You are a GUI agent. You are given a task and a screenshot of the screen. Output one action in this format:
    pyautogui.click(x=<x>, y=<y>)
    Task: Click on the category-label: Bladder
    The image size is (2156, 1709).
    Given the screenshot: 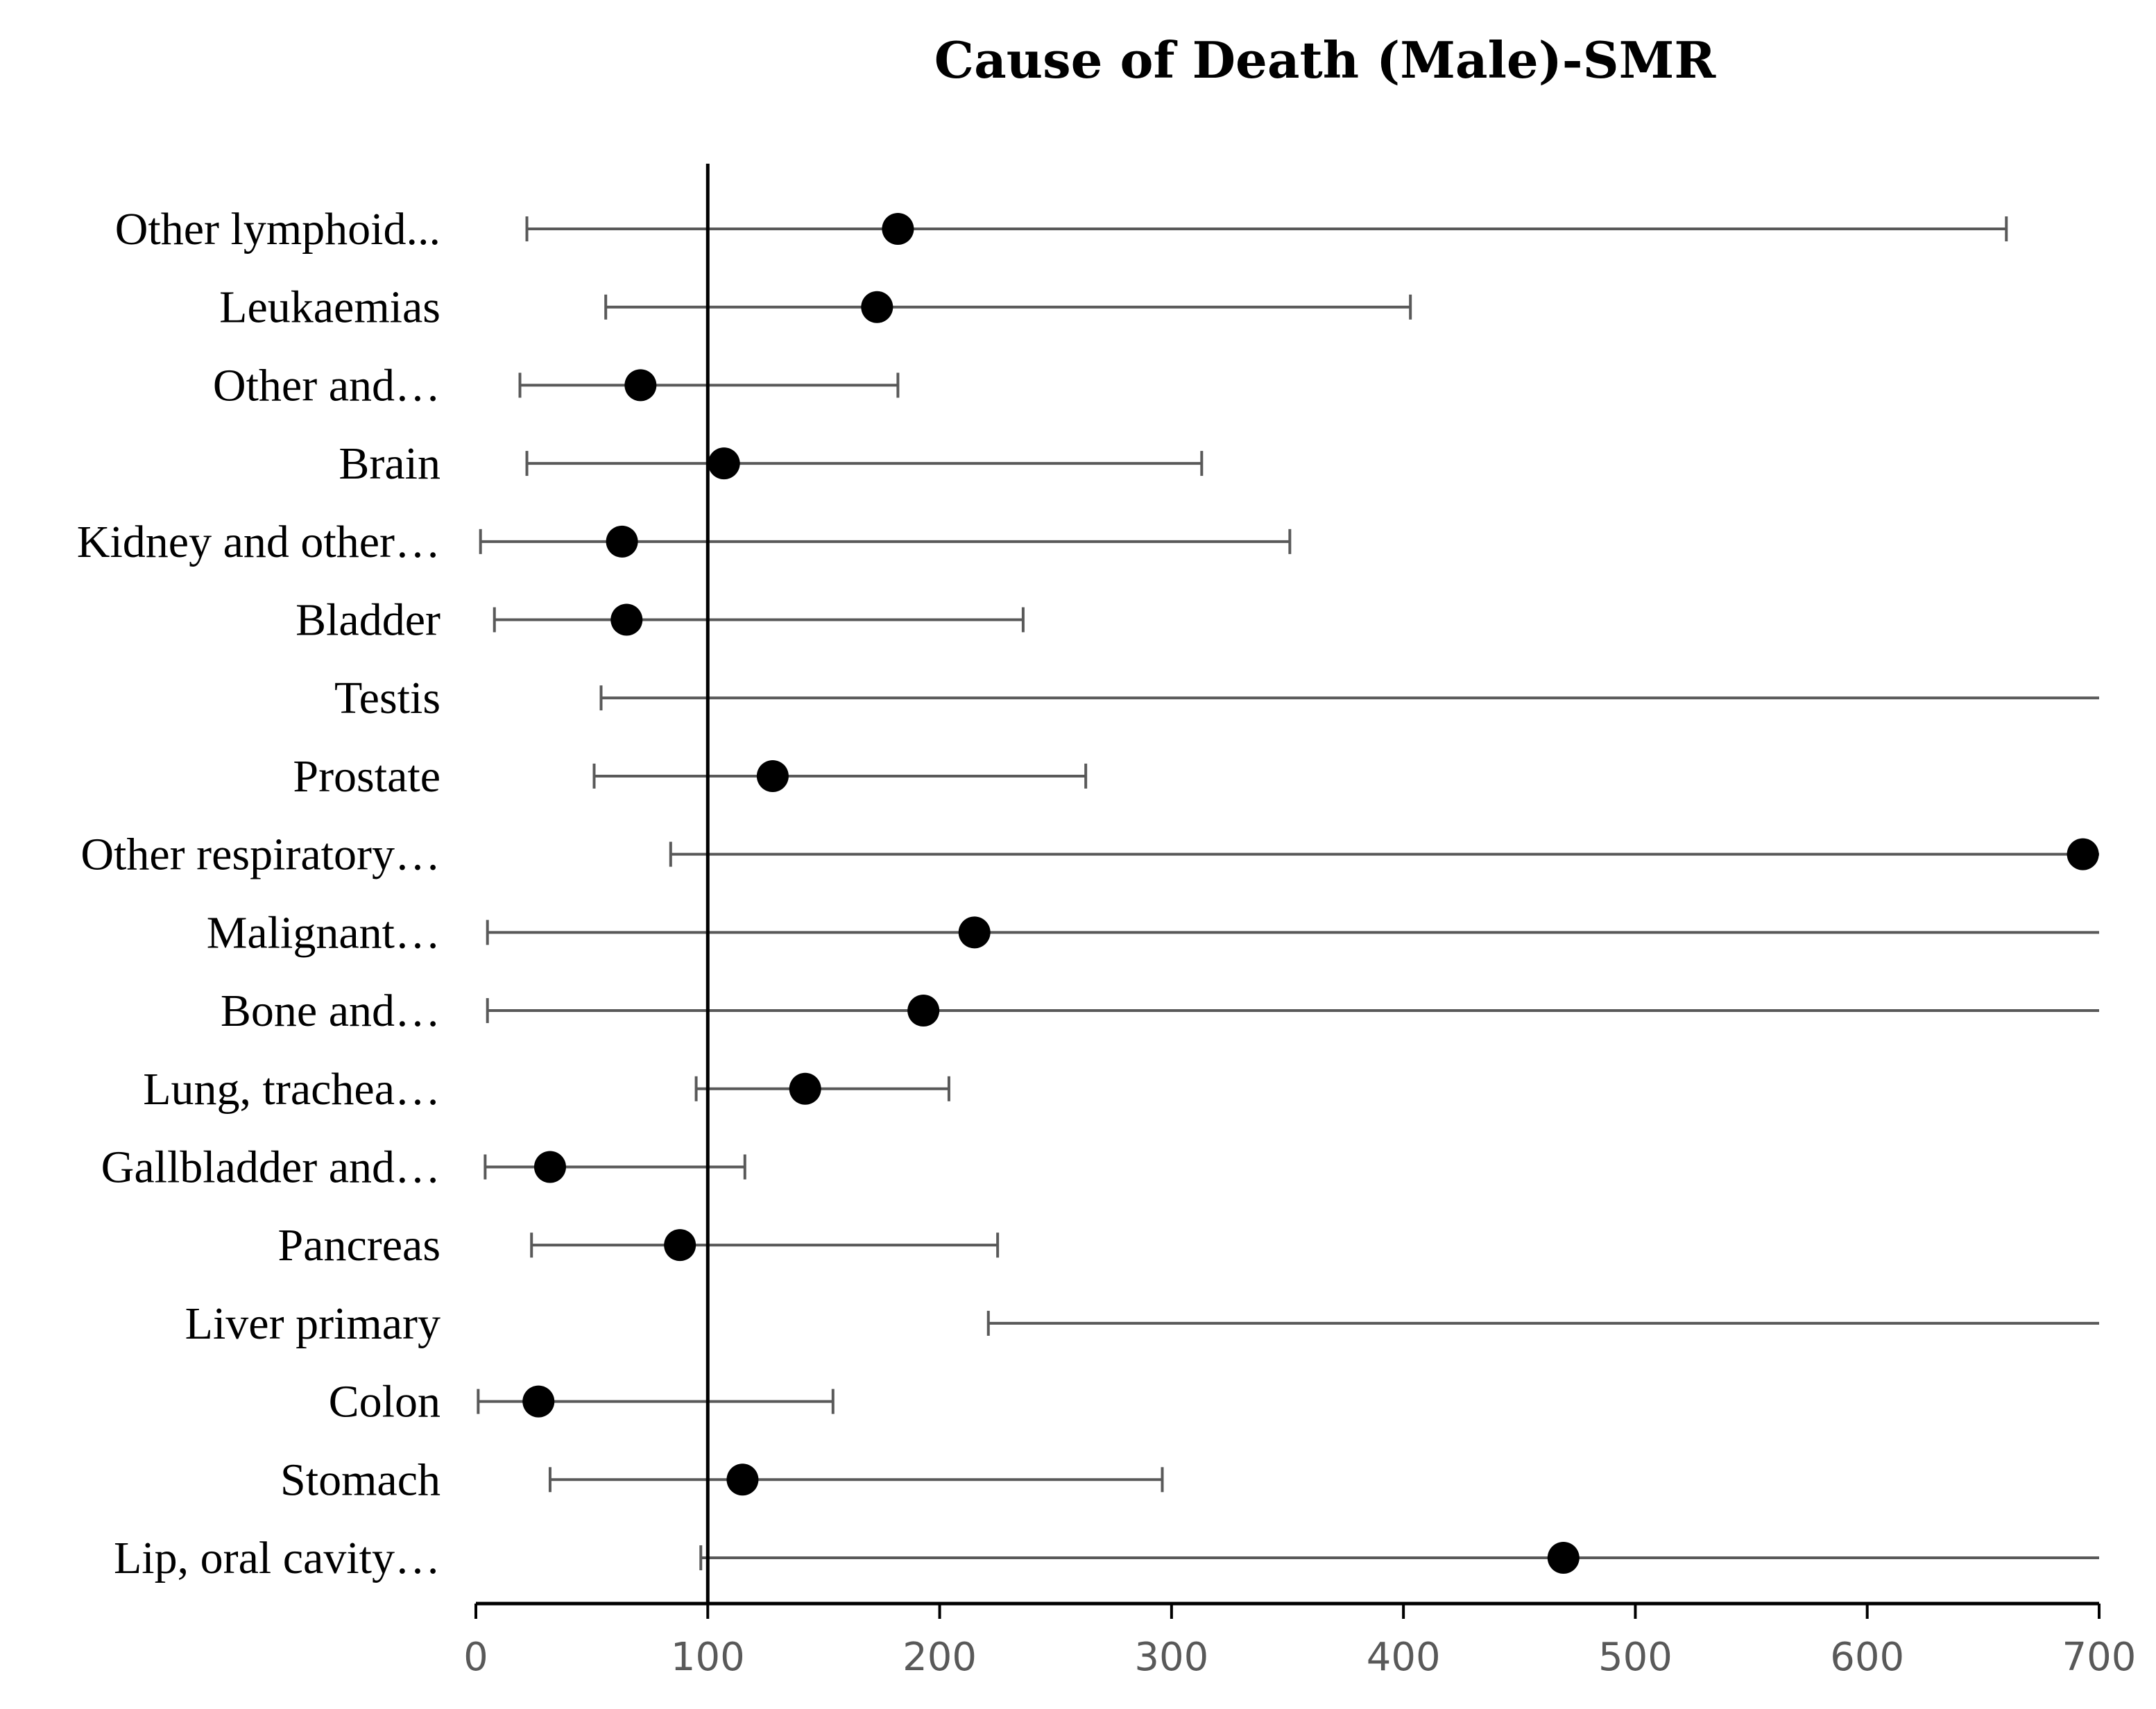 What is the action you would take?
    pyautogui.click(x=368, y=620)
    